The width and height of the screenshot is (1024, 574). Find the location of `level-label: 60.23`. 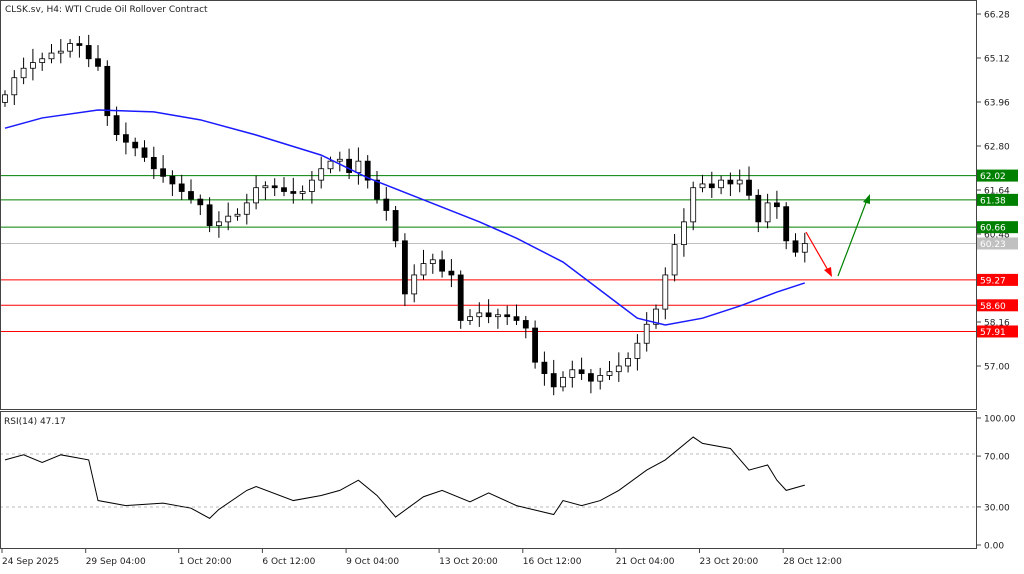

level-label: 60.23 is located at coordinates (993, 245).